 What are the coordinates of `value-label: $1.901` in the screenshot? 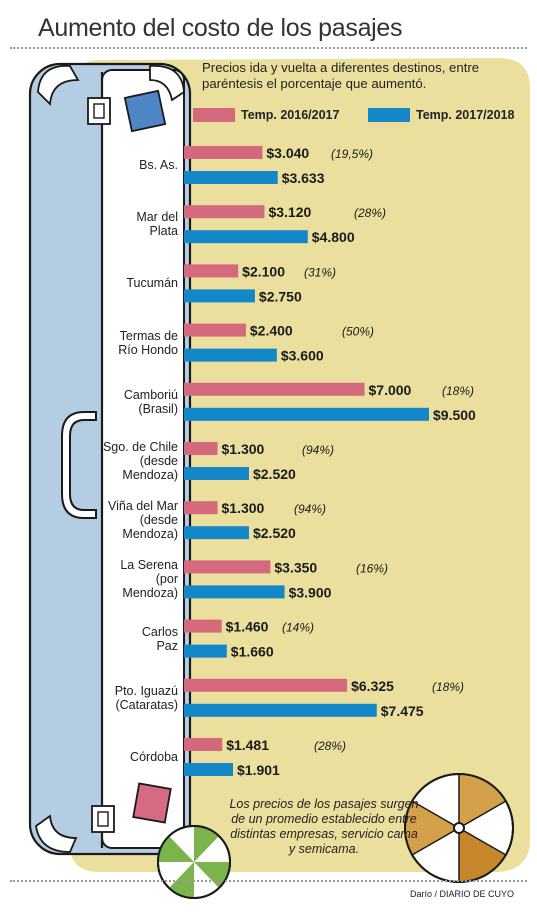 It's located at (258, 770).